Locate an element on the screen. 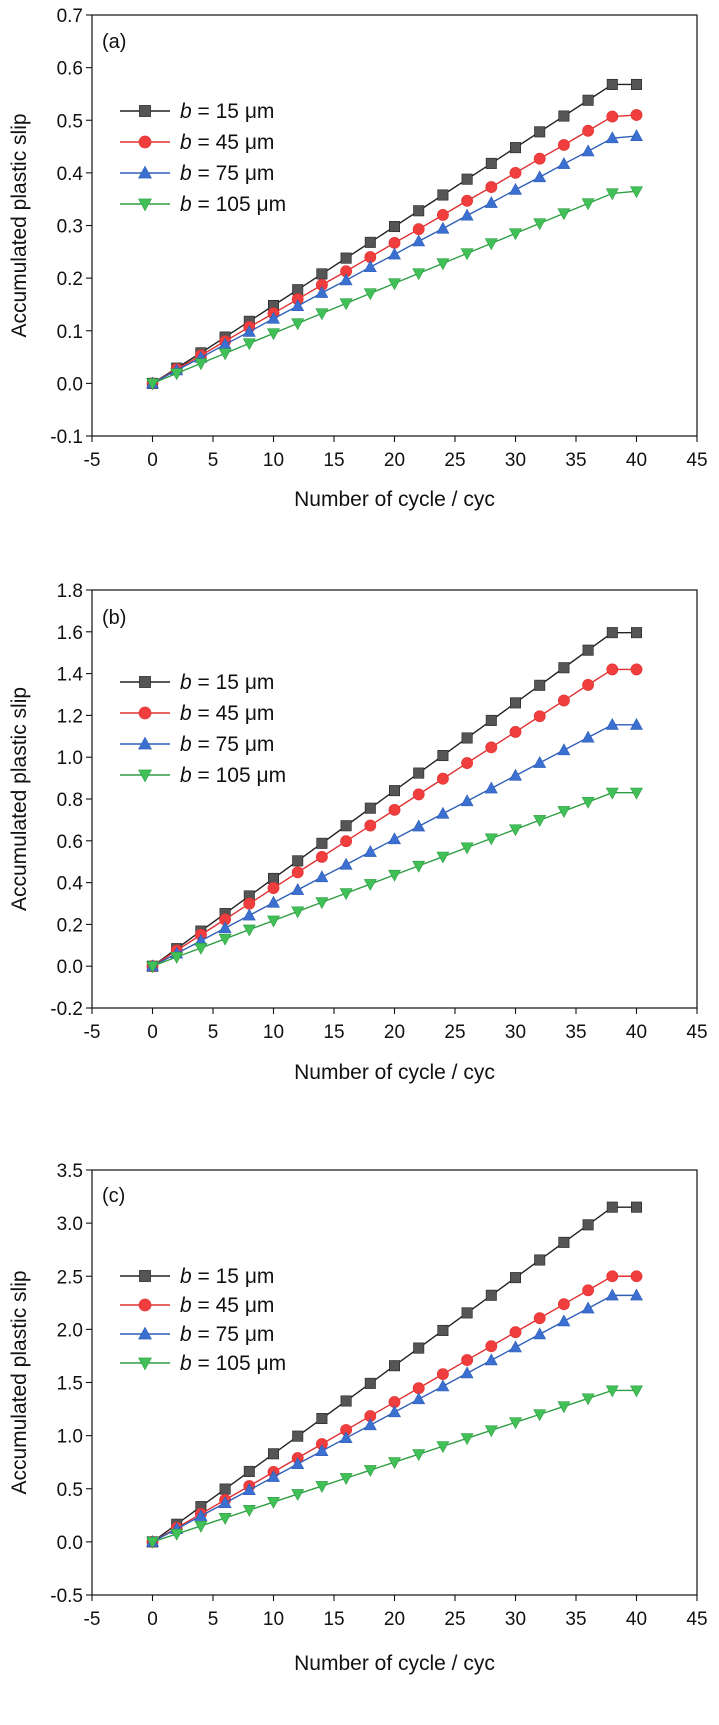 This screenshot has width=719, height=1725. y-tick-label: 2.0 is located at coordinates (70, 1330).